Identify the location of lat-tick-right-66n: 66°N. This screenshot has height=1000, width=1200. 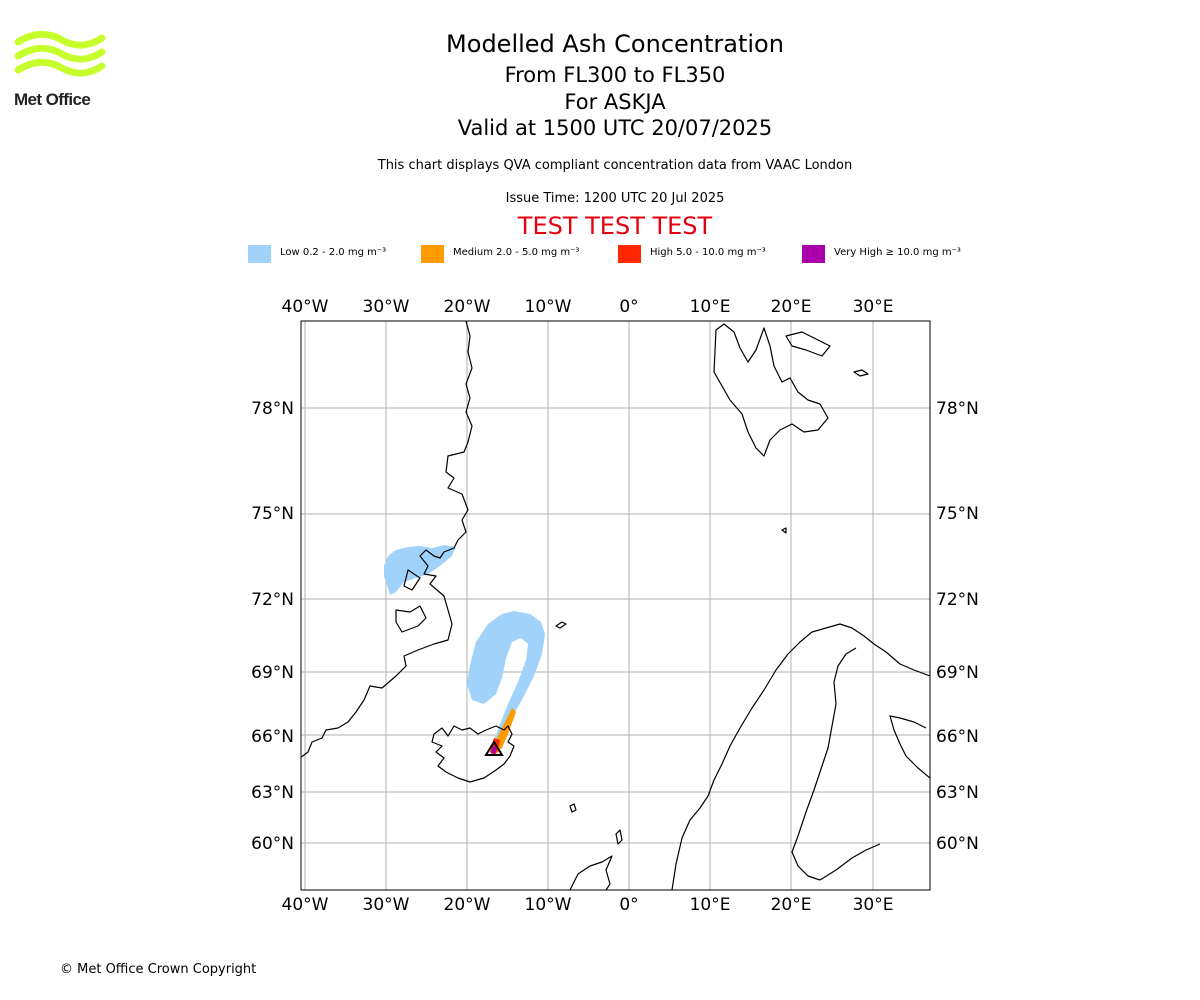
(957, 737).